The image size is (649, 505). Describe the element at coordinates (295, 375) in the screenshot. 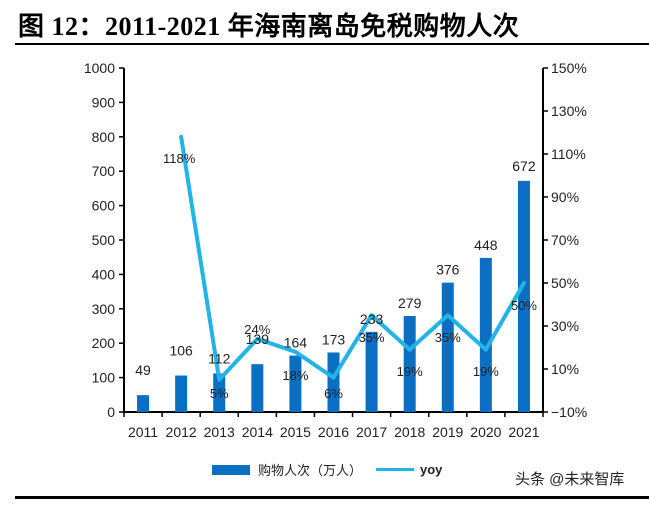

I see `yoy-value-label: 18%` at that location.